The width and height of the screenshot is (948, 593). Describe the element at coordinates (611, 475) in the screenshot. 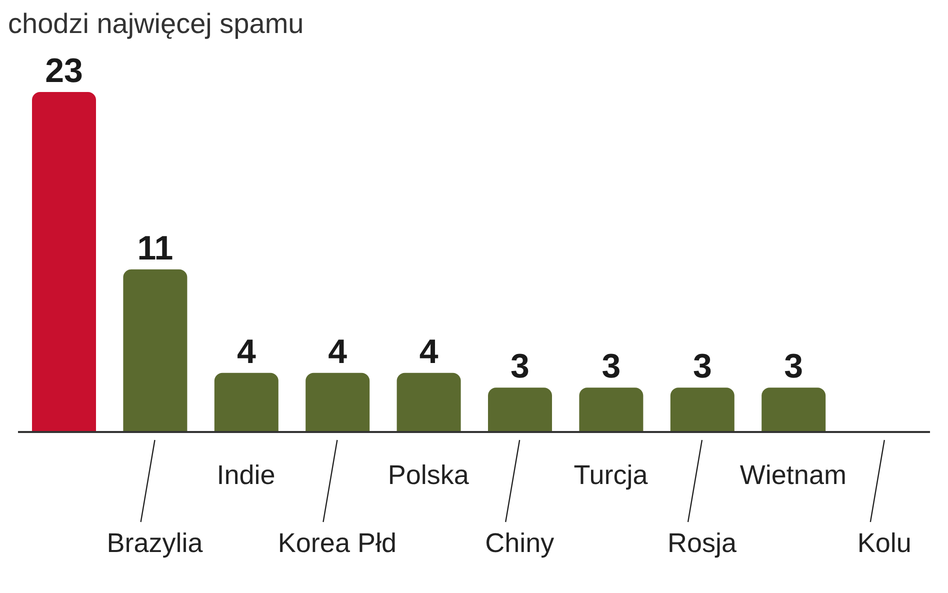

I see `x-tick-label: Turcja` at that location.